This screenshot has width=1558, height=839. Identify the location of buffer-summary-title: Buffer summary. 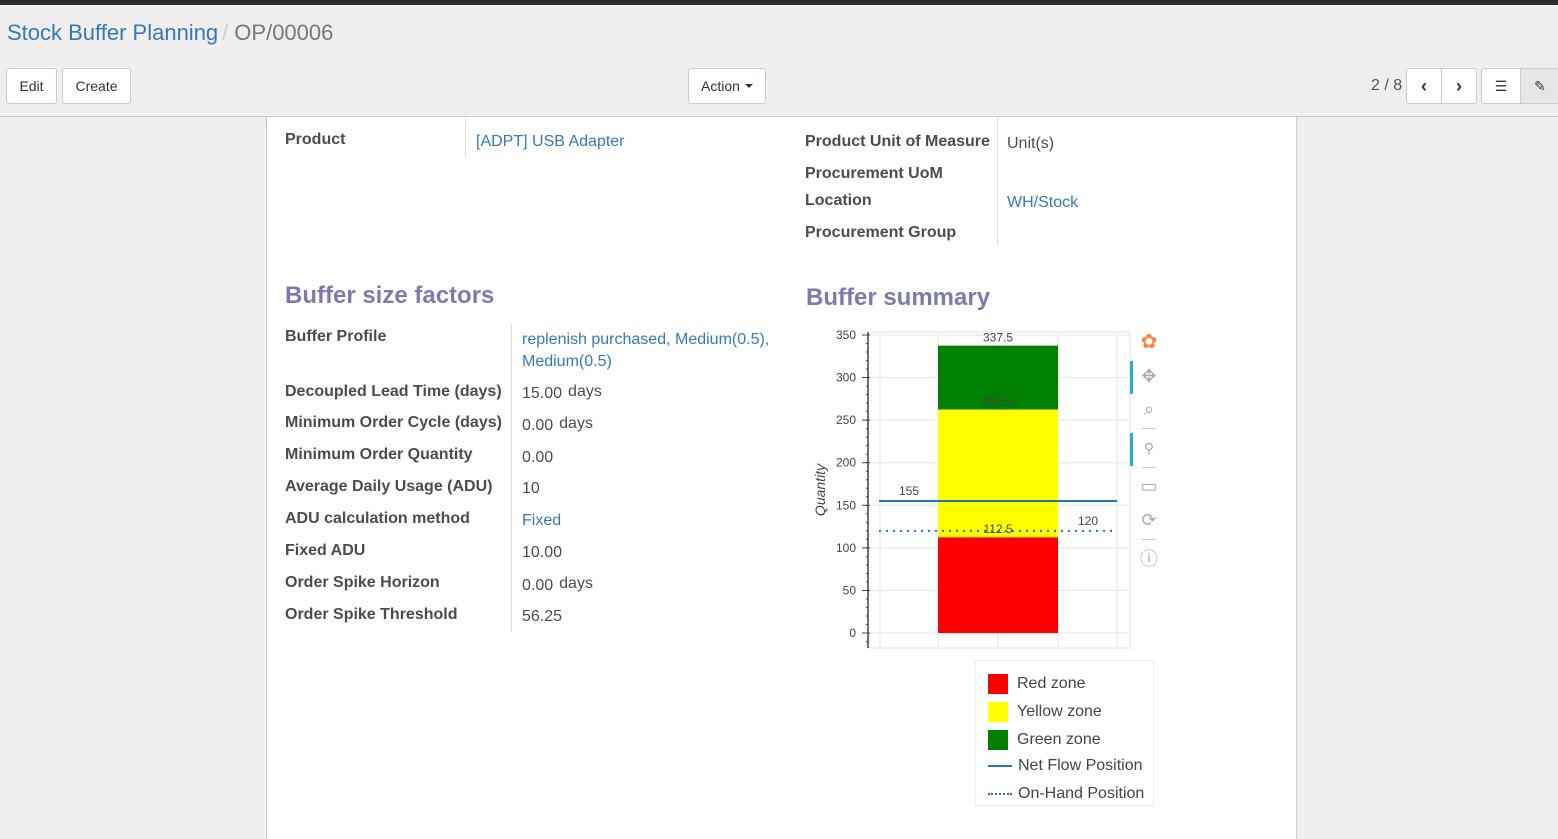
(898, 297).